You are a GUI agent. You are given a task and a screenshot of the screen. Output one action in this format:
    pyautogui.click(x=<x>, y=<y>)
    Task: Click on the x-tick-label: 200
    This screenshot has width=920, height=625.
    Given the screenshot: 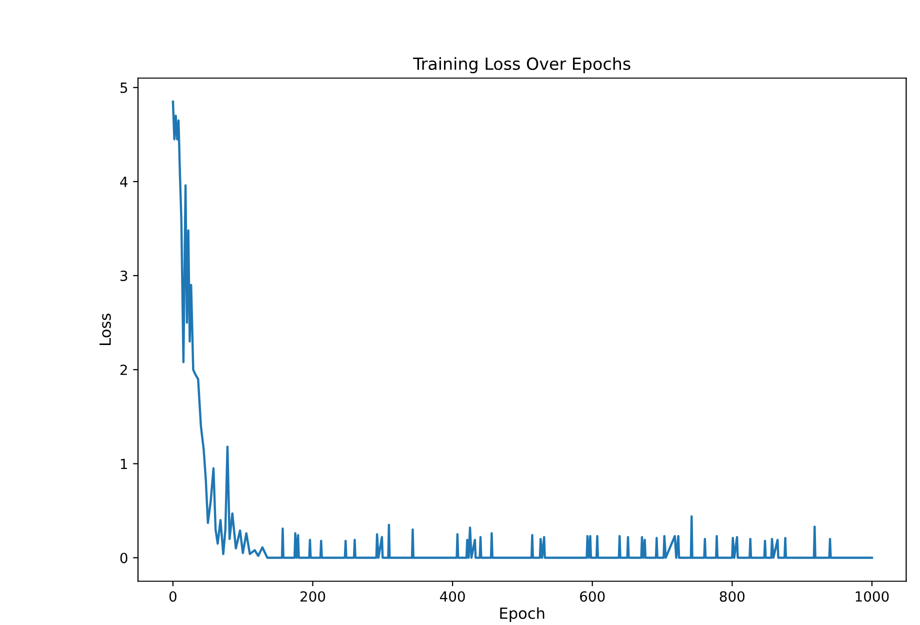 What is the action you would take?
    pyautogui.click(x=313, y=596)
    